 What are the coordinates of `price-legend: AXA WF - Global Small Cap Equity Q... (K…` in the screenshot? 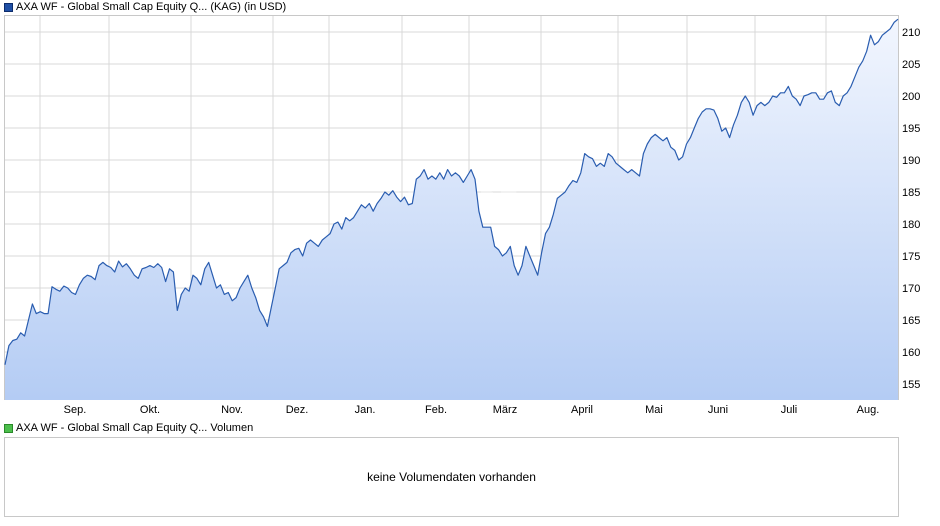 It's located at (145, 7).